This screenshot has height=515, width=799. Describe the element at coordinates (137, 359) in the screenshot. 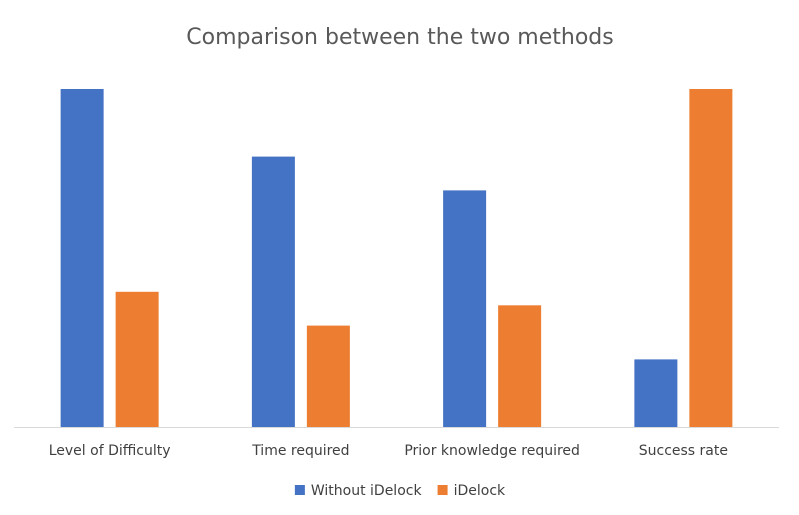

I see `bar-idelock-level-of-difficulty` at that location.